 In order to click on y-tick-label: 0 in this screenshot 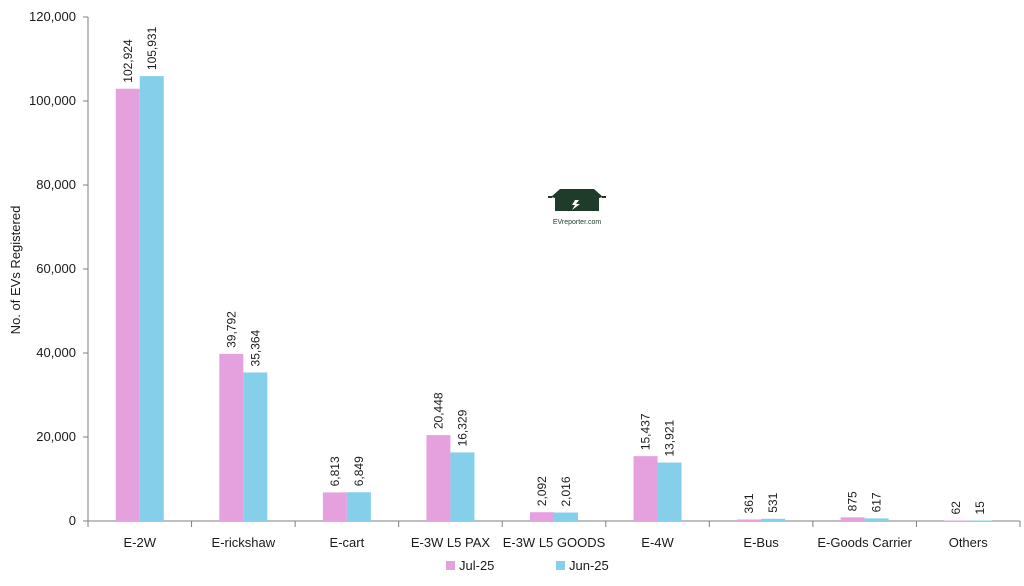, I will do `click(72, 520)`.